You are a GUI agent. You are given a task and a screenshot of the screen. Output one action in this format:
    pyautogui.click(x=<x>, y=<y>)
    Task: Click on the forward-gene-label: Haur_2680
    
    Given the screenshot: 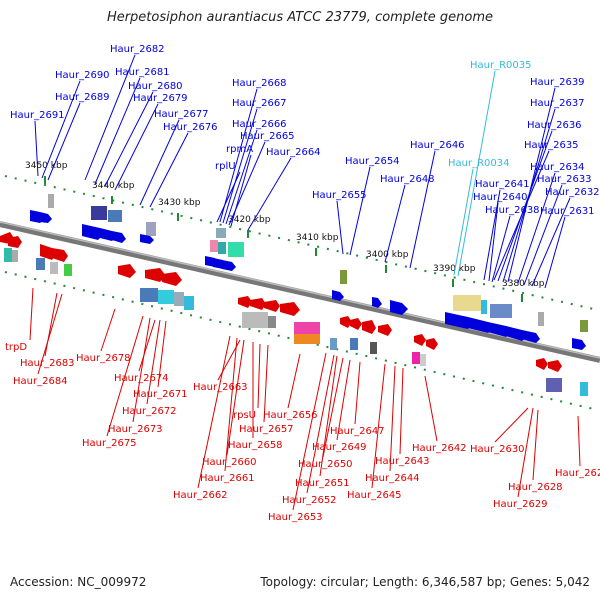 What is the action you would take?
    pyautogui.click(x=155, y=86)
    